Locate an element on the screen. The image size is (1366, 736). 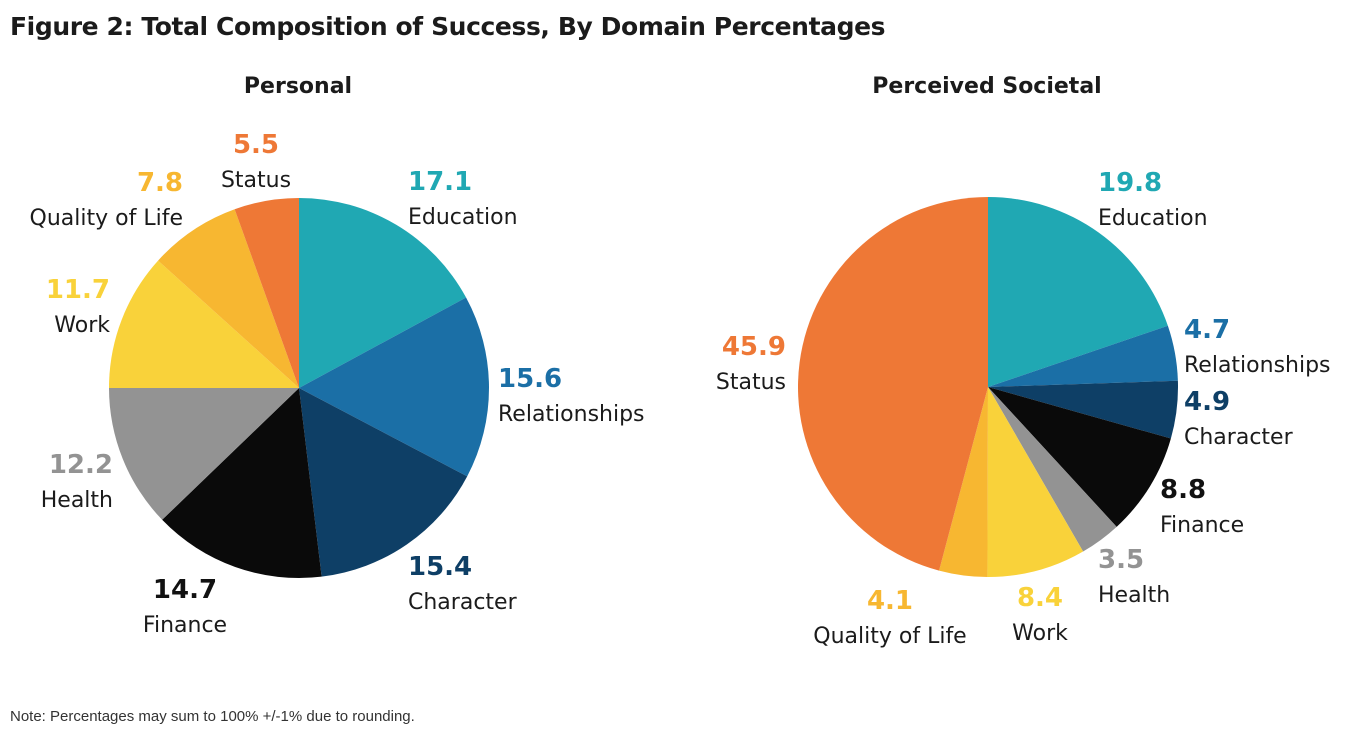
category-label-personal-health: Health is located at coordinates (77, 500).